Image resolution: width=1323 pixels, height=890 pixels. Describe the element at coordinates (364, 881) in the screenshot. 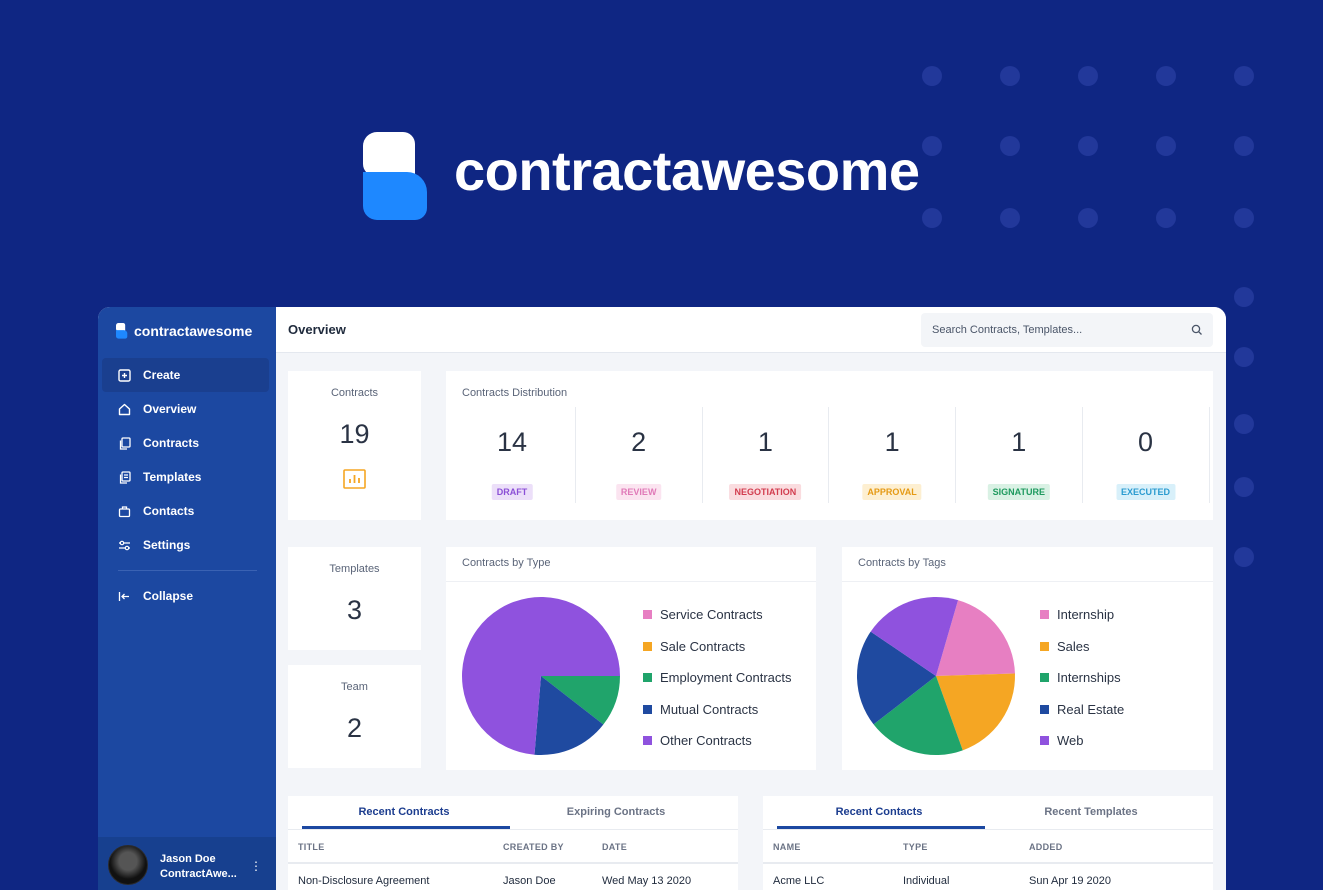

I see `contract-title: Non-Disclosure Agreement` at that location.